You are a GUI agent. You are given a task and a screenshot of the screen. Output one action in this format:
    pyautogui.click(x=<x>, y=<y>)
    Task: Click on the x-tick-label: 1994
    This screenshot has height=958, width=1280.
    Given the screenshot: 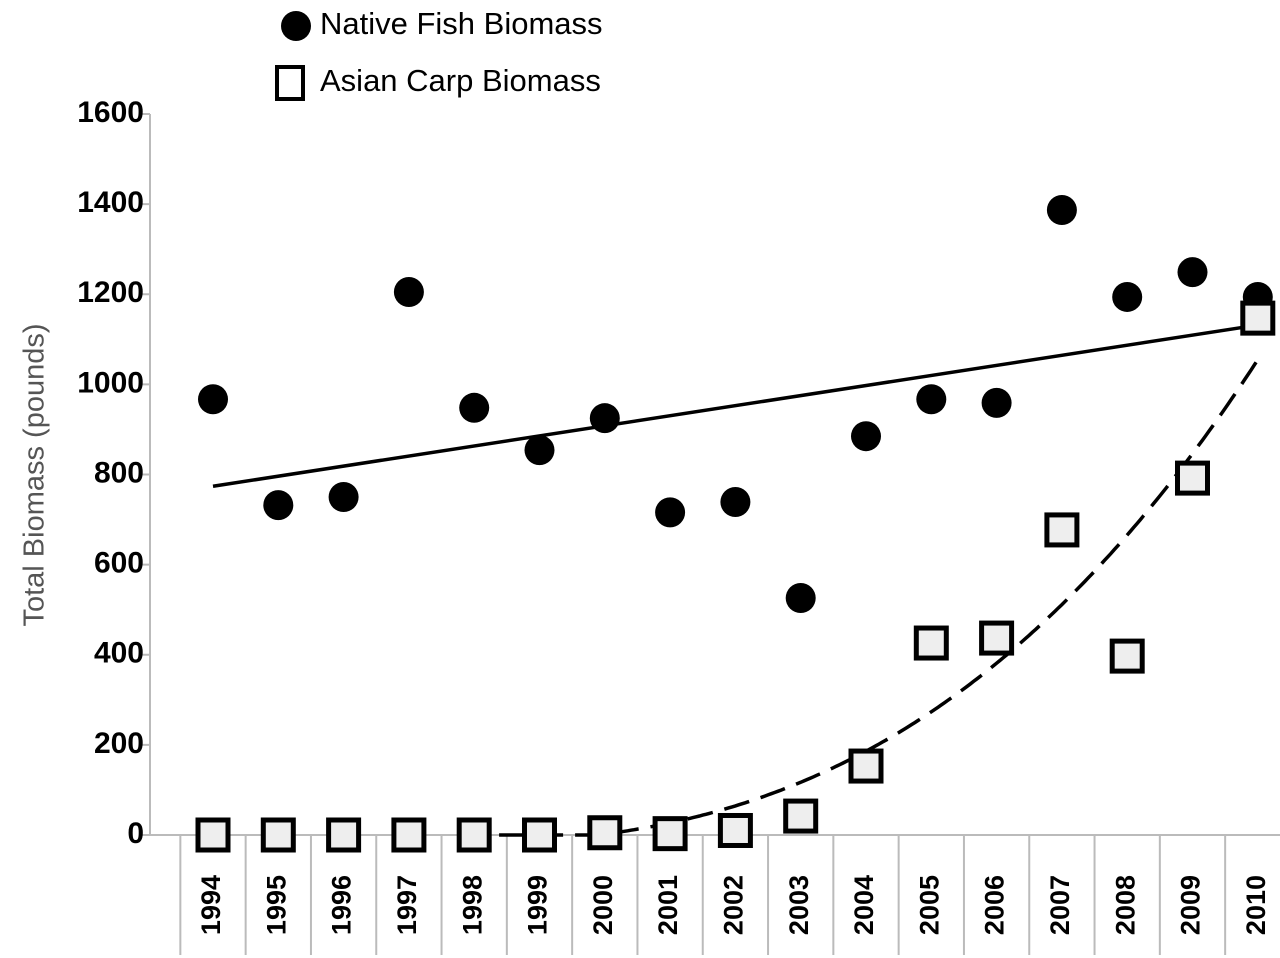 What is the action you would take?
    pyautogui.click(x=211, y=905)
    